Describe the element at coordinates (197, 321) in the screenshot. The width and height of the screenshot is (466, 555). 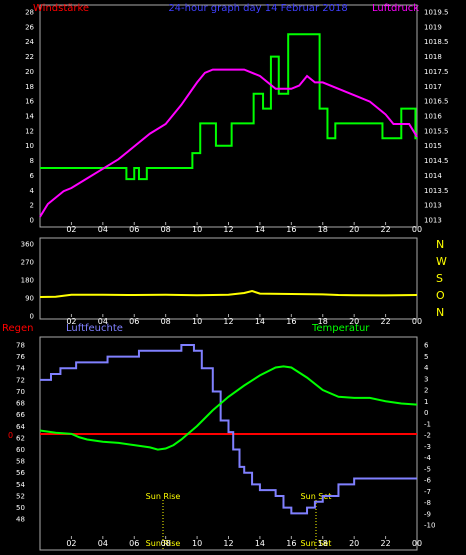
I see `p2-x-tick-label: 10` at that location.